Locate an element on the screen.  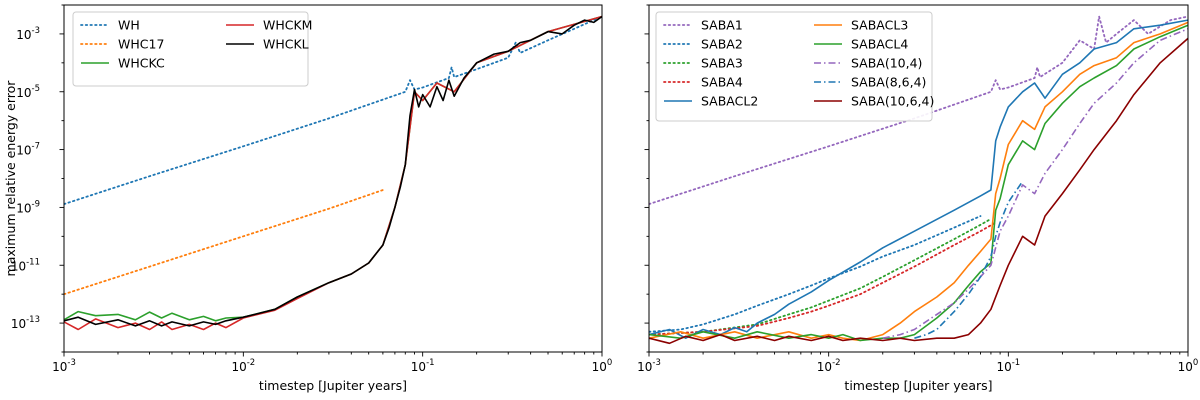
legend-label: SABACL2 is located at coordinates (729, 101).